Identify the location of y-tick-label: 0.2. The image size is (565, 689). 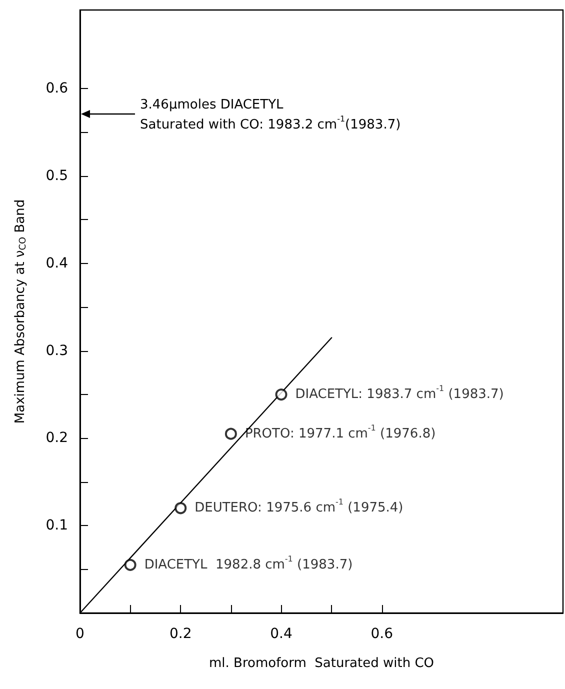
(57, 438).